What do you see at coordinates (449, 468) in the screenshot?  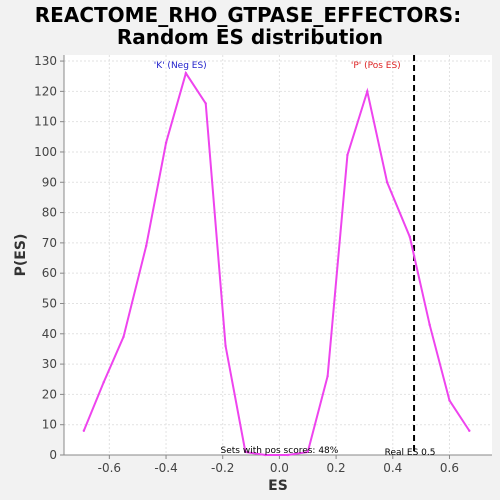 I see `x-tick-label-6: 0.6` at bounding box center [449, 468].